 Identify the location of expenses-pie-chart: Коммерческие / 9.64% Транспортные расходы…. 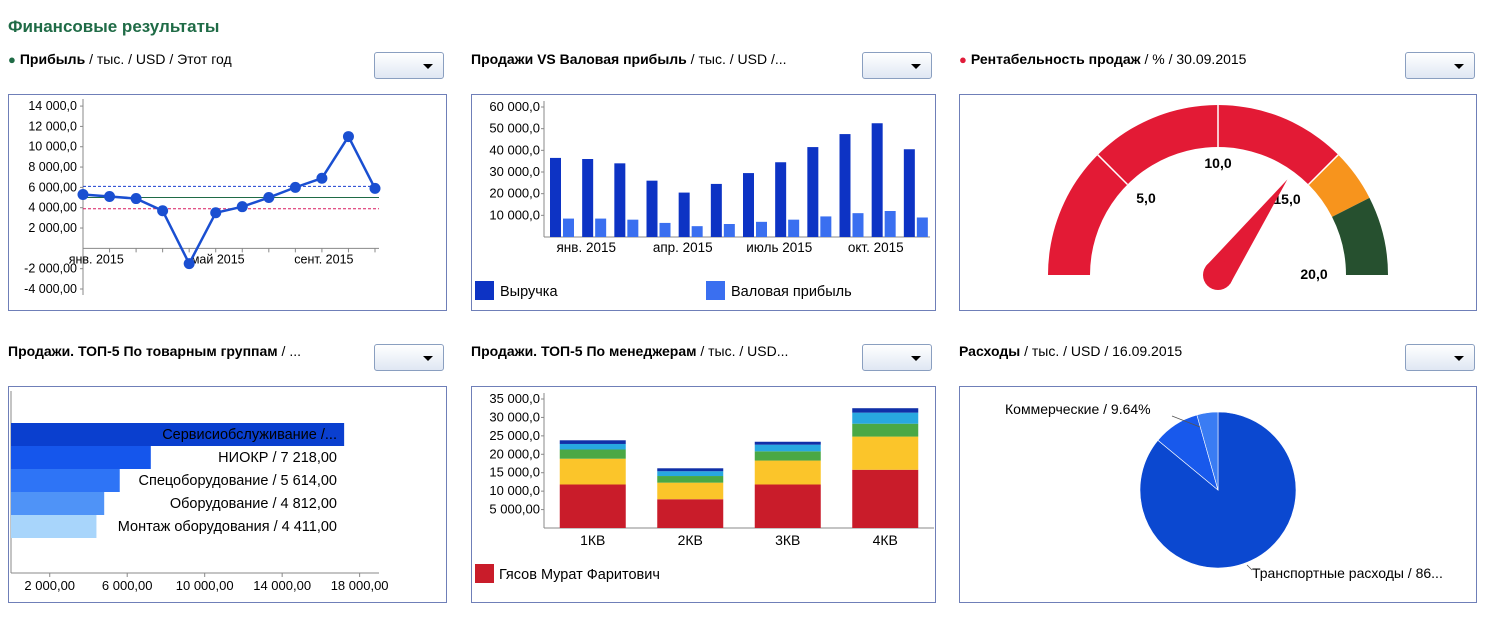
(1224, 491).